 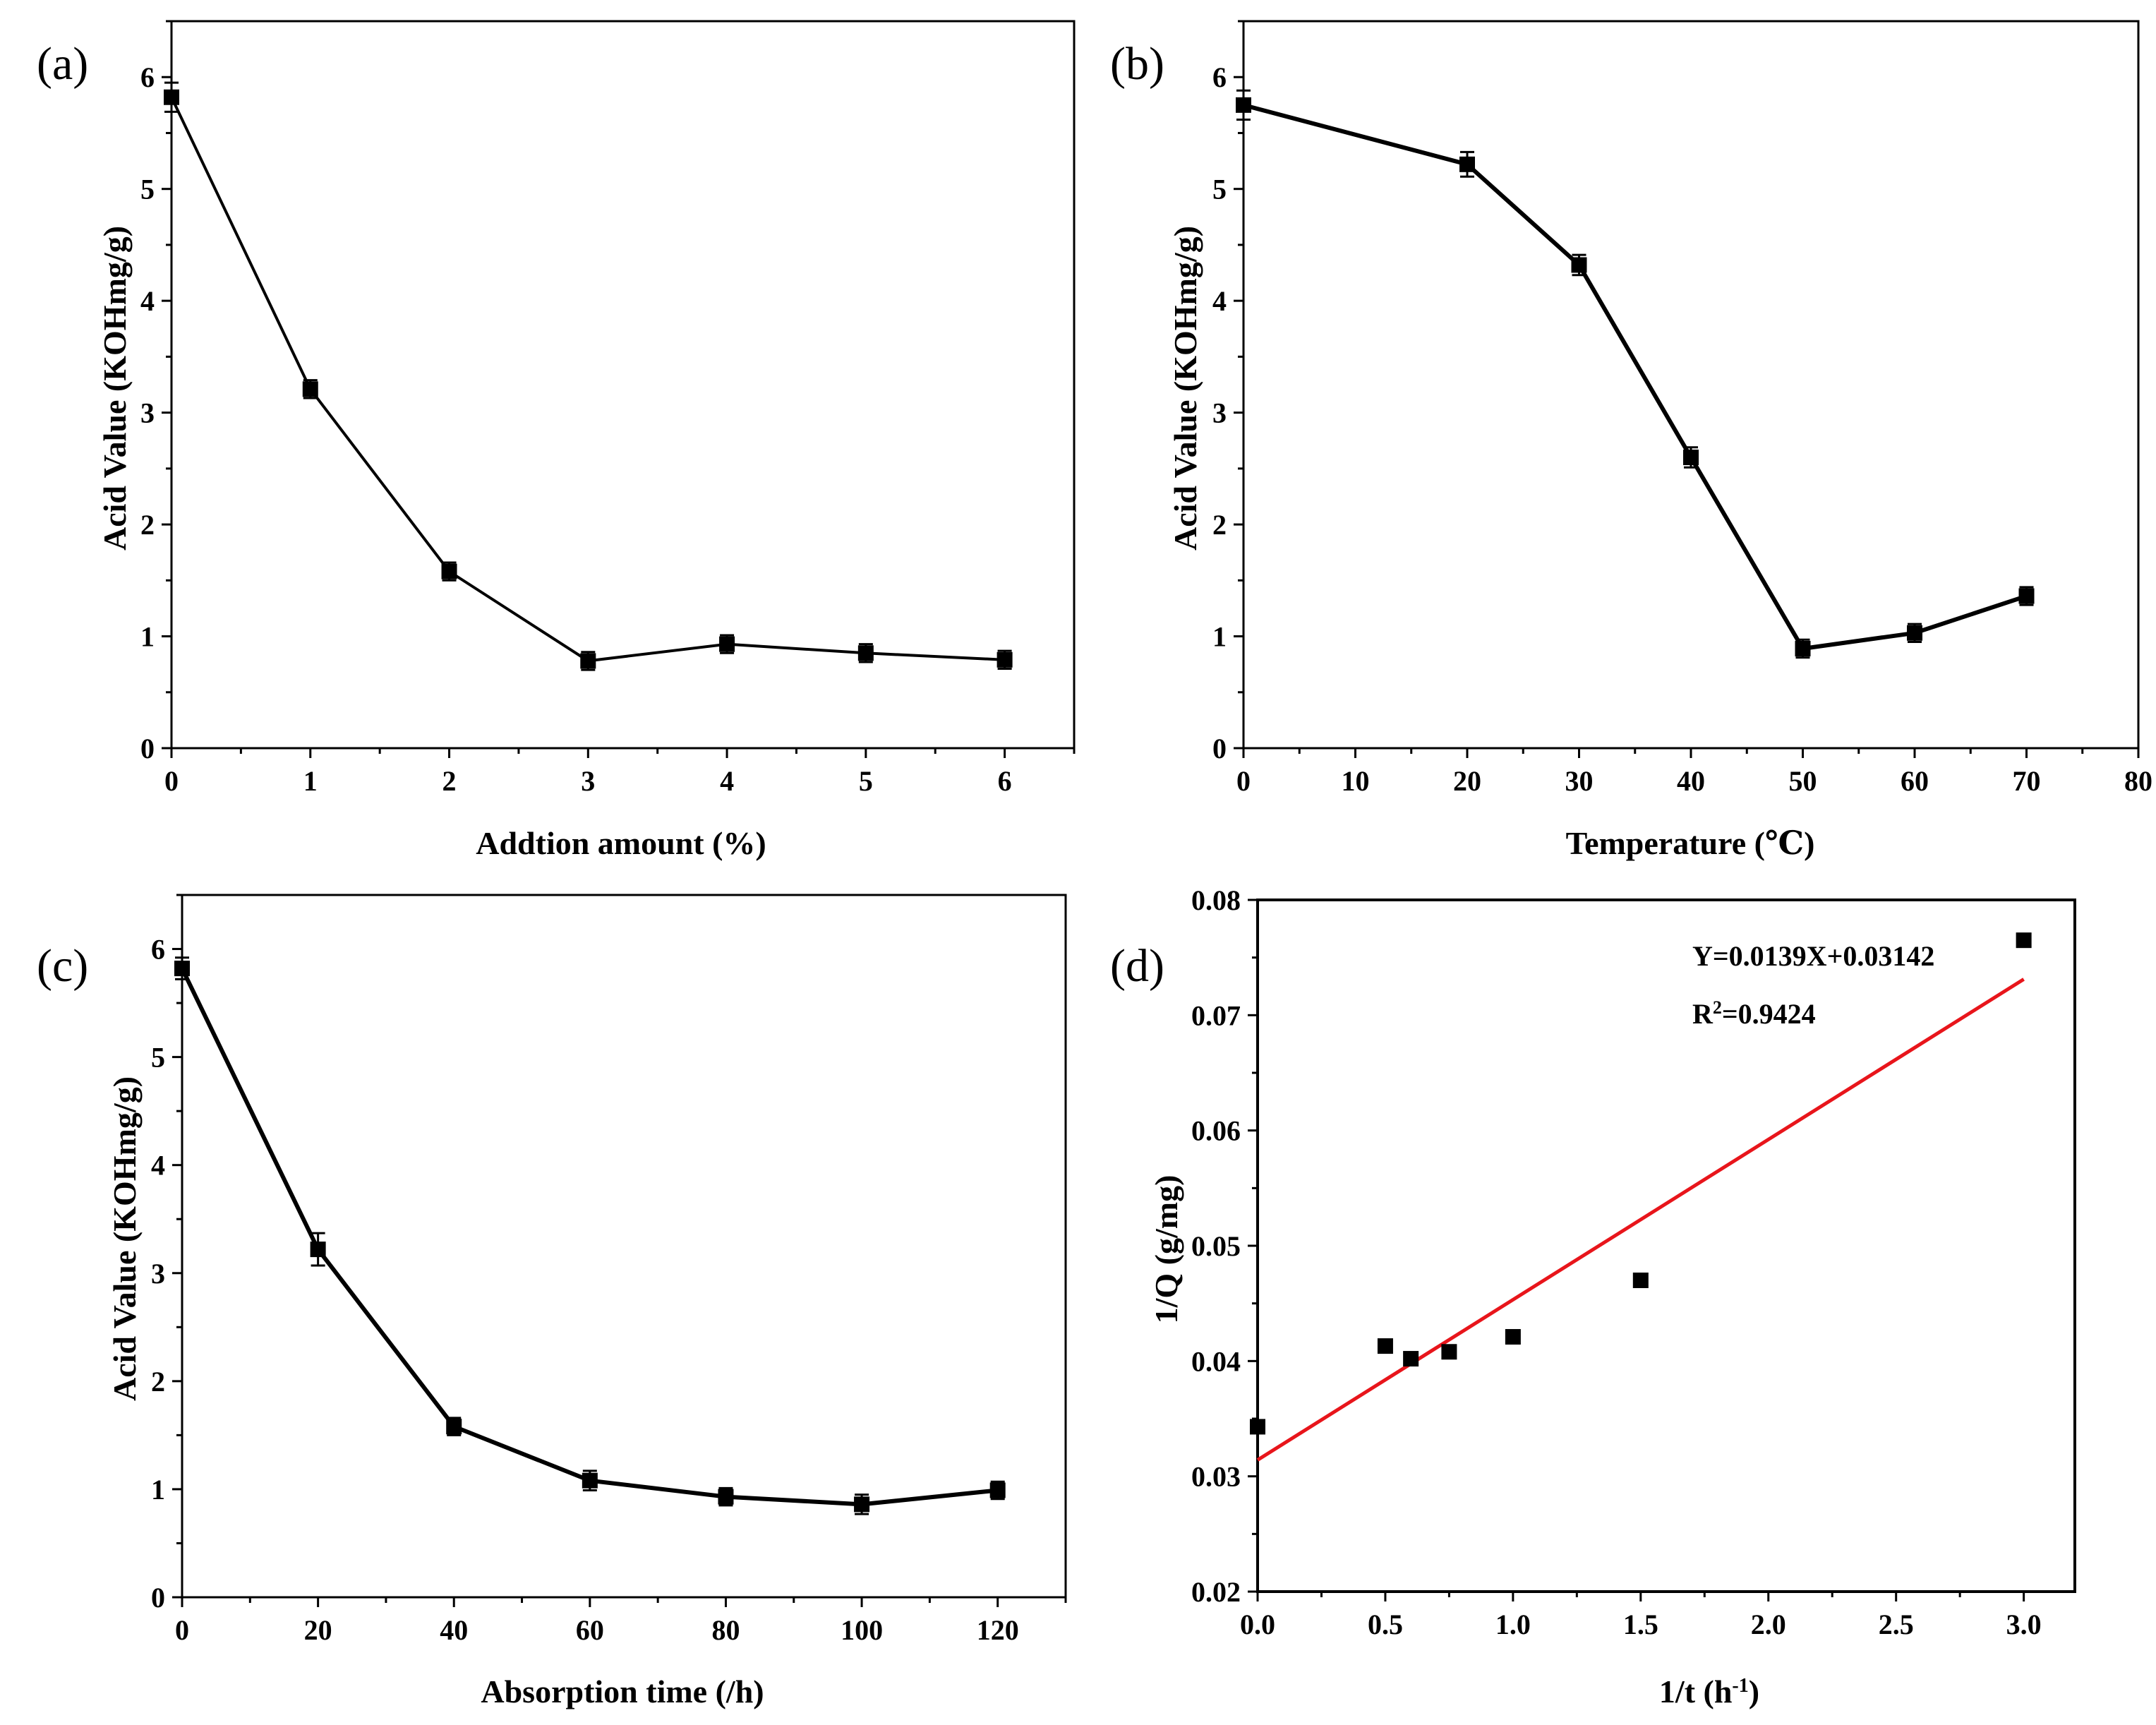 What do you see at coordinates (147, 301) in the screenshot?
I see `panel-a-y-tick-label: 4` at bounding box center [147, 301].